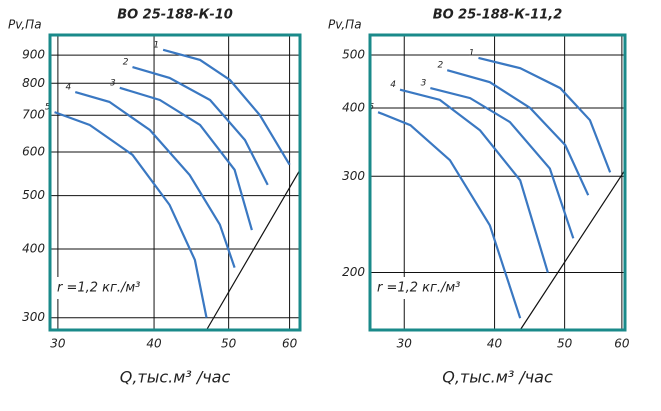 This screenshot has height=411, width=661. I want to click on y-tick-label: 200, so click(353, 272).